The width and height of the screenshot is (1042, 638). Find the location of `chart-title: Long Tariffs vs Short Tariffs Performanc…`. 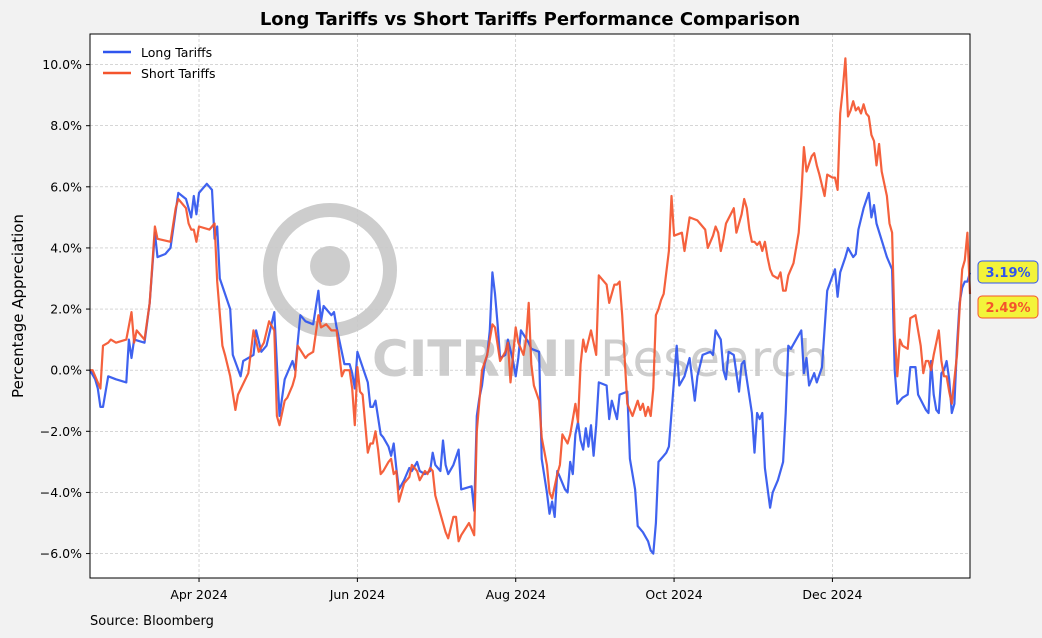

chart-title: Long Tariffs vs Short Tariffs Performanc… is located at coordinates (530, 19).